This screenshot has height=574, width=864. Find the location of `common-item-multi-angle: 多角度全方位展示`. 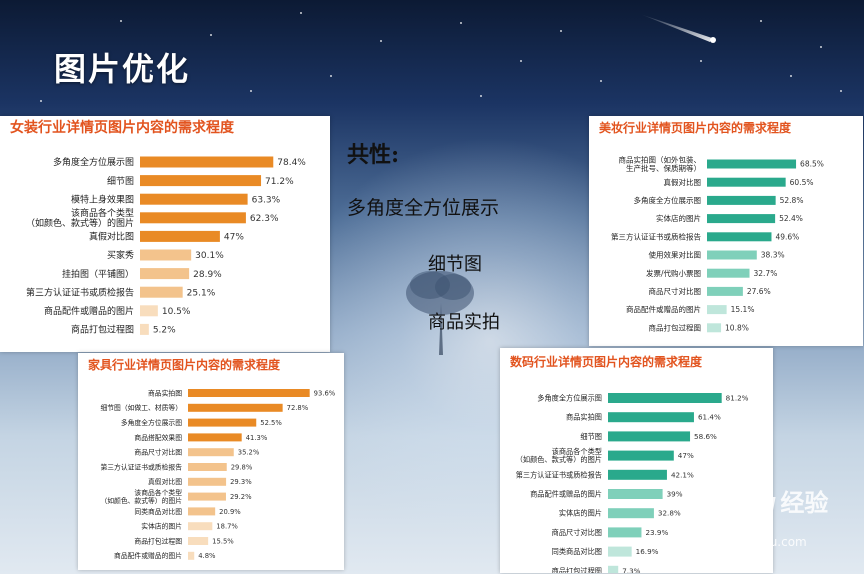

common-item-multi-angle: 多角度全方位展示 is located at coordinates (423, 208).